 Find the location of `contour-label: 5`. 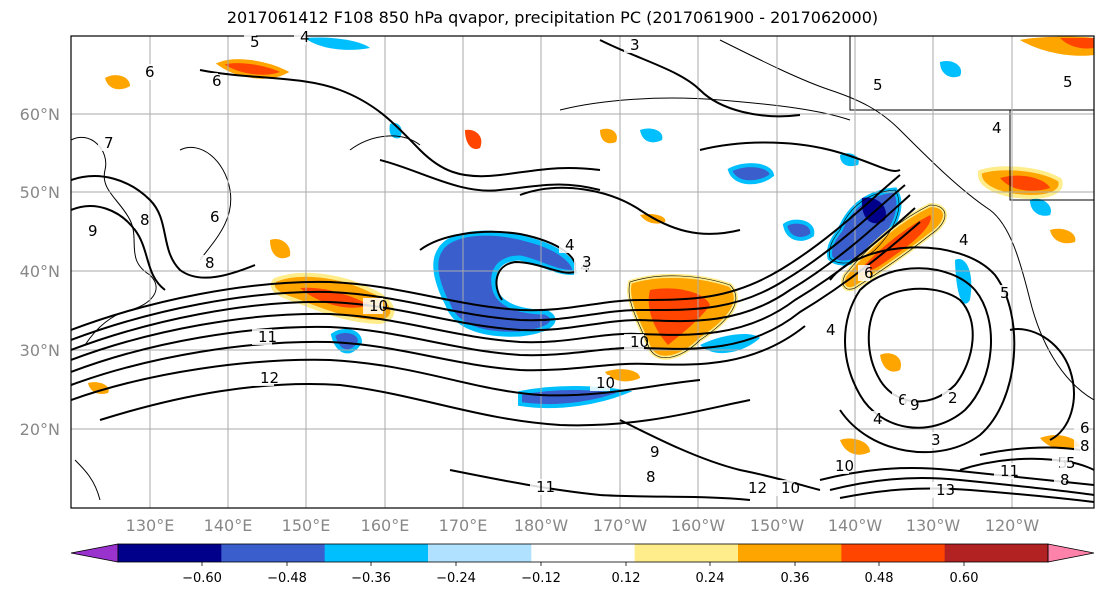

contour-label: 5 is located at coordinates (255, 42).